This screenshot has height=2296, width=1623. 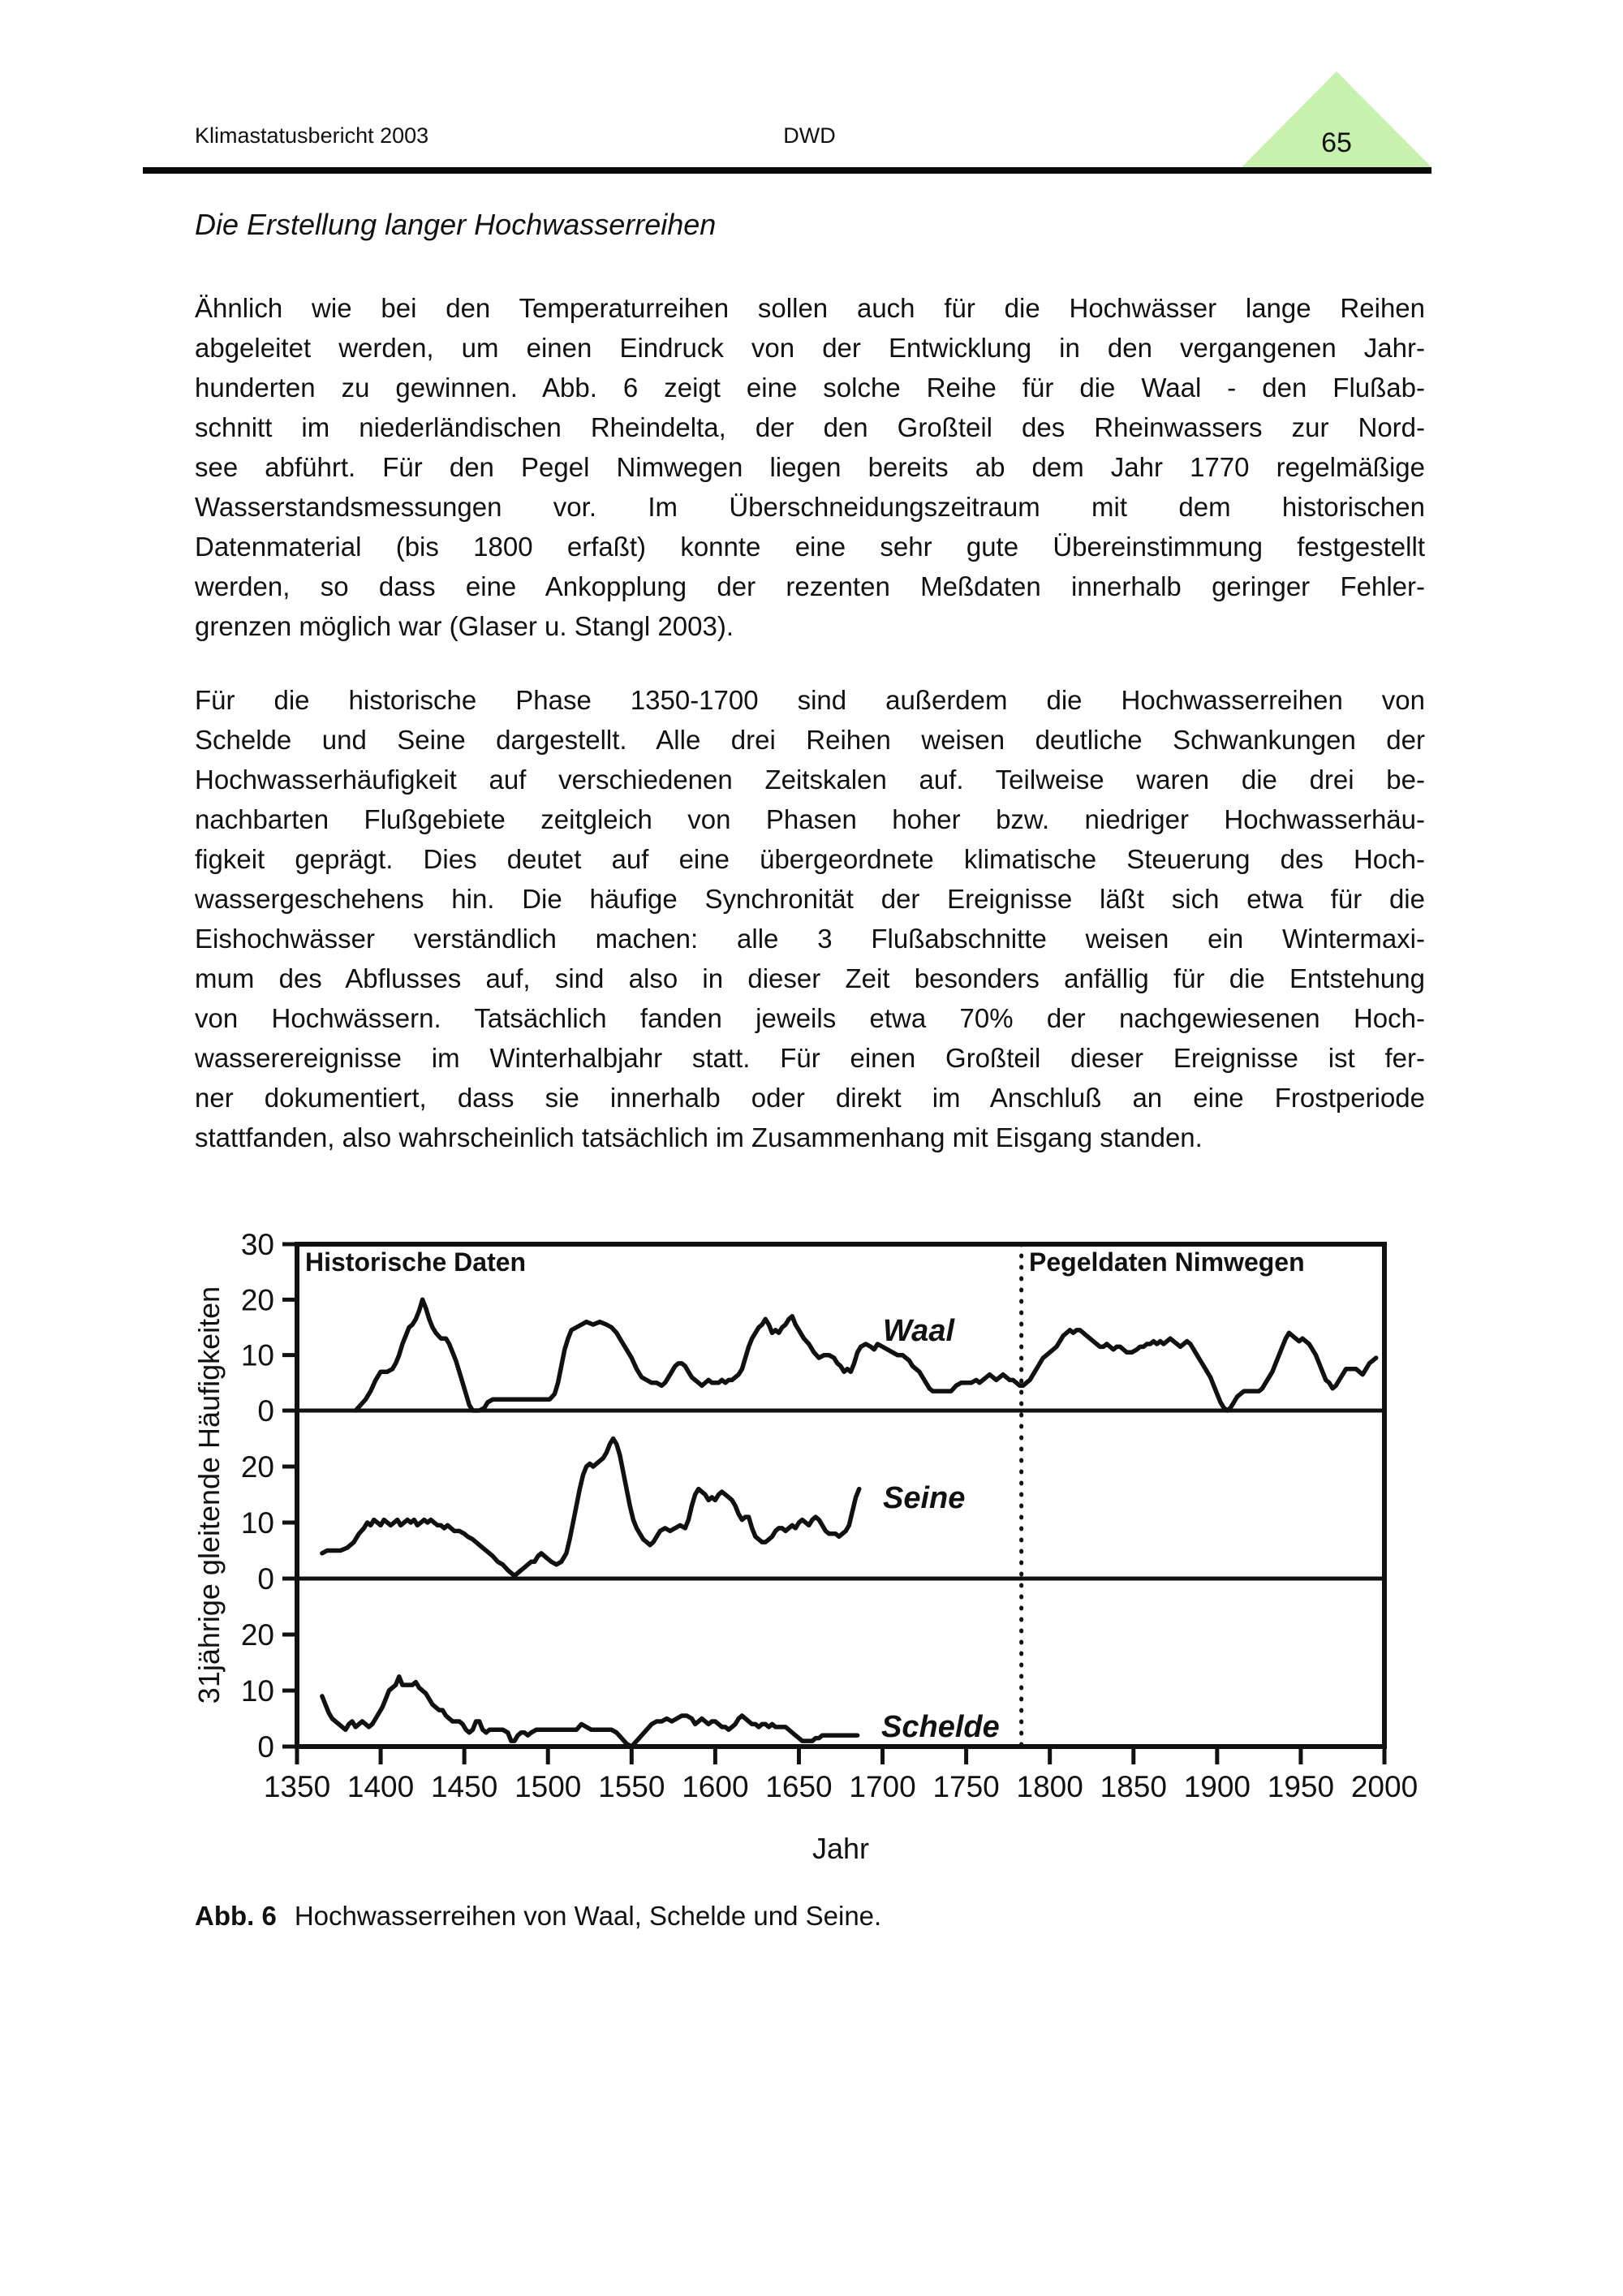 What do you see at coordinates (809, 135) in the screenshot?
I see `header-institution: DWD` at bounding box center [809, 135].